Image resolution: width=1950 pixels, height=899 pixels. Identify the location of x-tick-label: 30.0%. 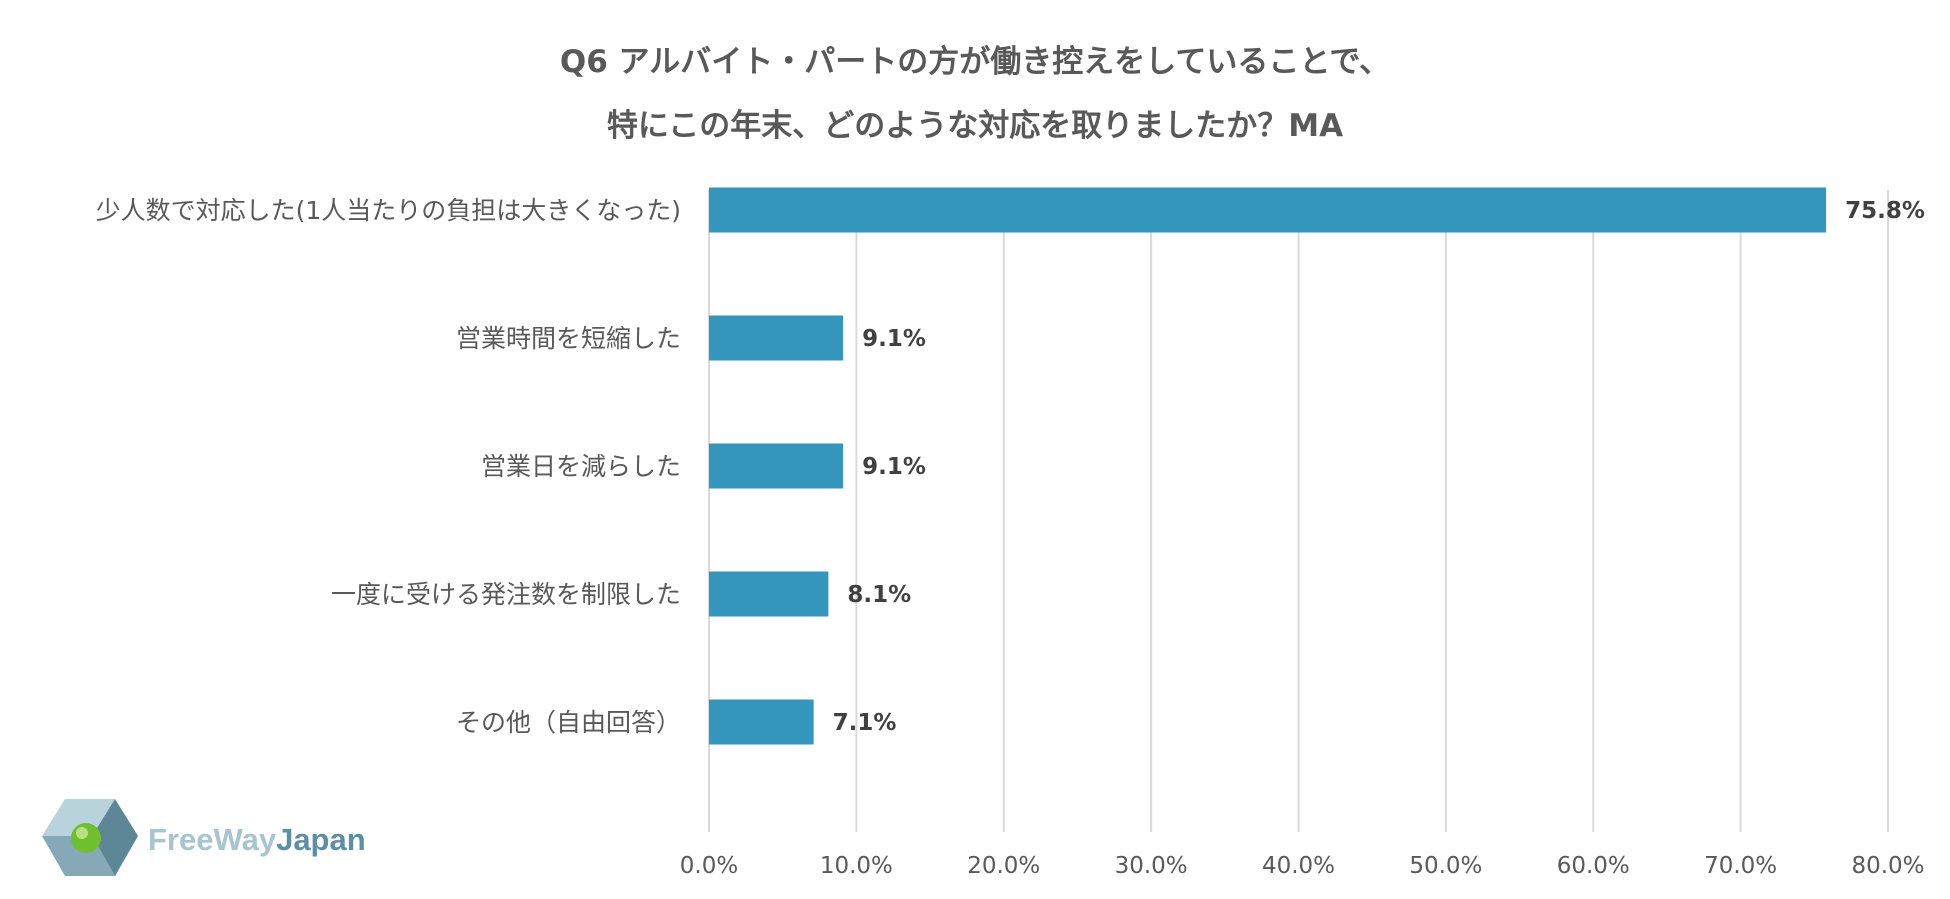
(1151, 866).